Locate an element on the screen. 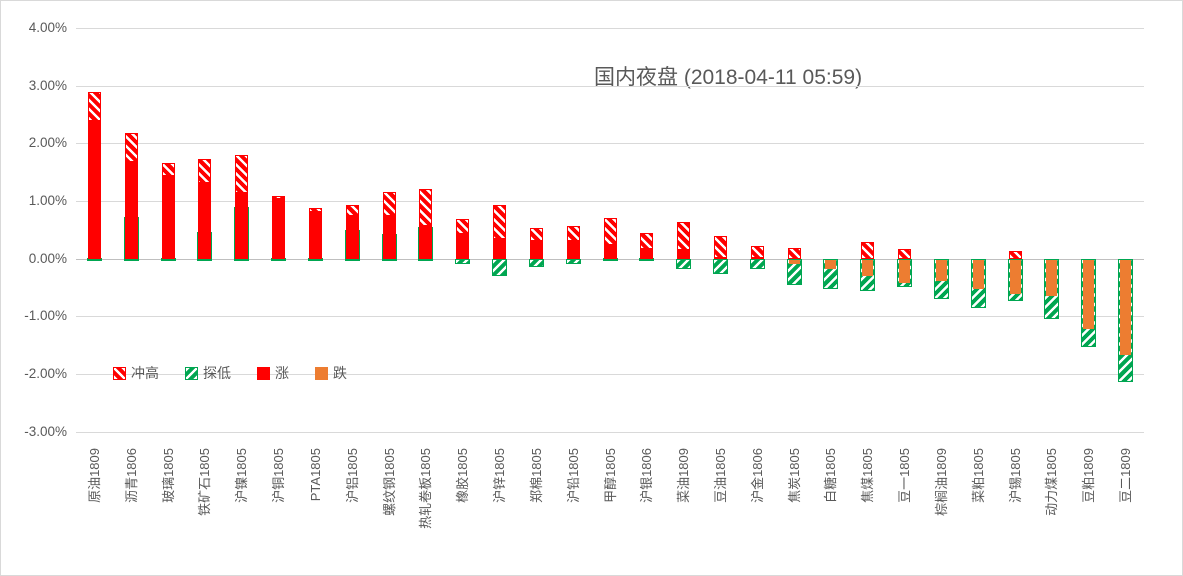 This screenshot has height=576, width=1183. bar-close-菜粕1805 is located at coordinates (978, 274).